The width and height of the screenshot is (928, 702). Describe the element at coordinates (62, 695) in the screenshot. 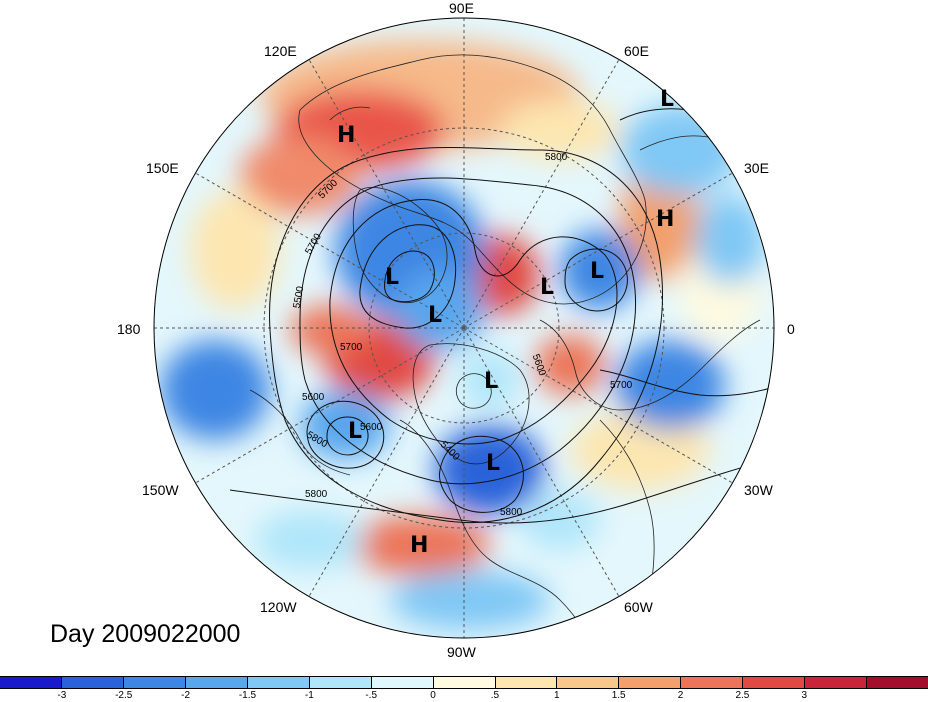

I see `colorbar-tick-label: -3` at that location.